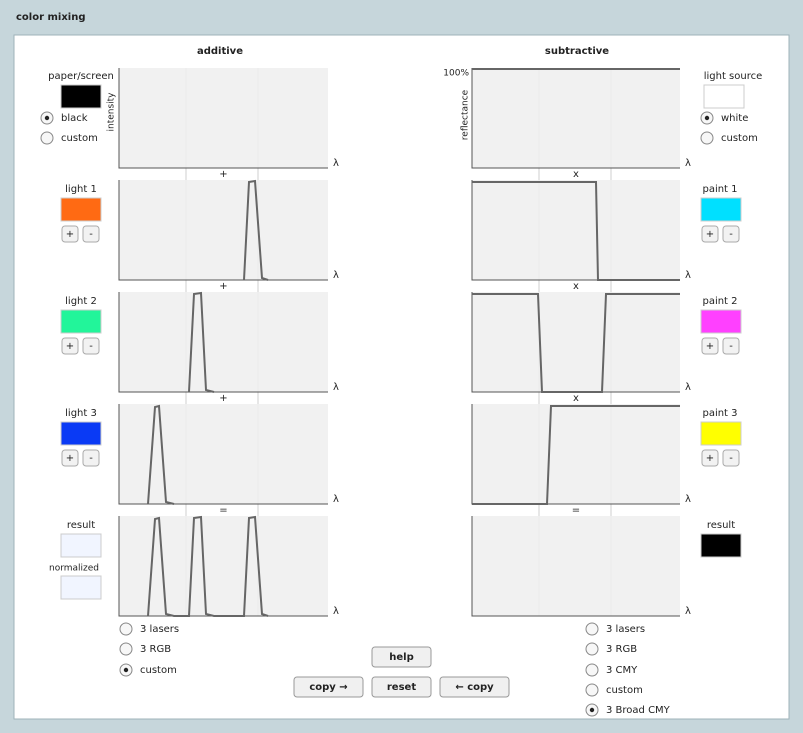 The image size is (803, 733). Describe the element at coordinates (622, 670) in the screenshot. I see `preset-radio-label: 3 CMY` at that location.